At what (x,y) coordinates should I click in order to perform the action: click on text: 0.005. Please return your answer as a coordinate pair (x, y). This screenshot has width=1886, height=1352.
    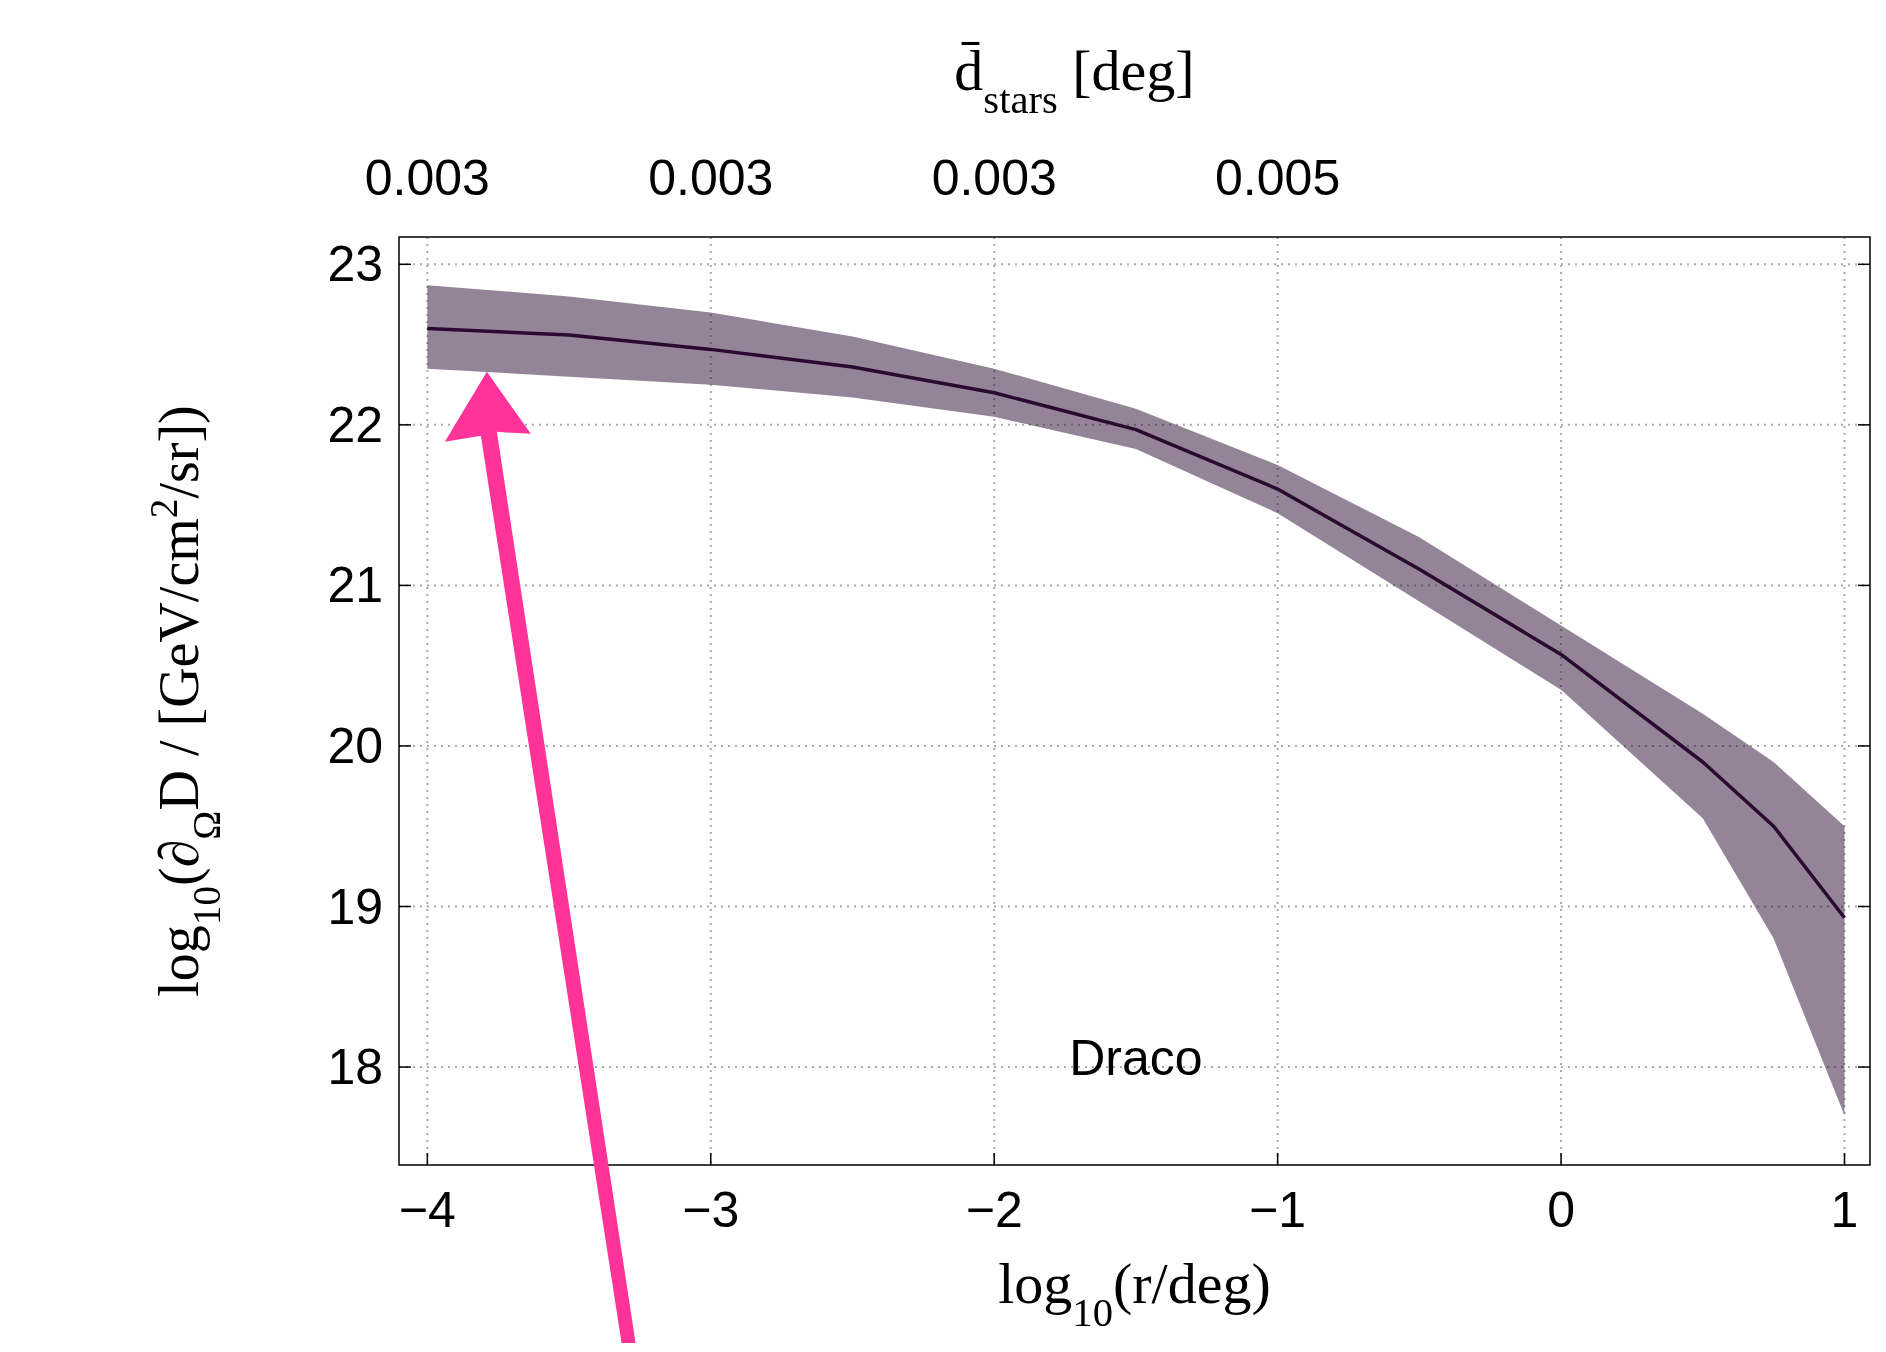
    Looking at the image, I should click on (1278, 178).